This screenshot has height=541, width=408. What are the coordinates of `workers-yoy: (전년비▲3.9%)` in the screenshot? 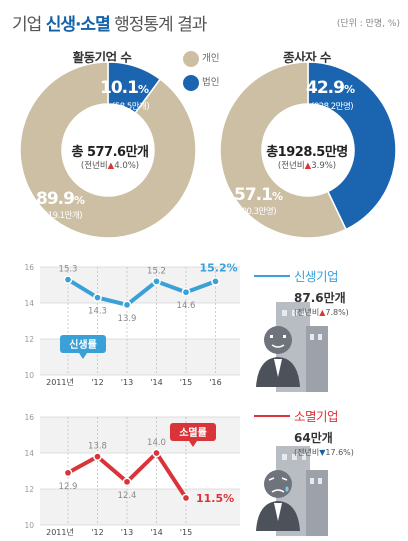 It's located at (307, 166).